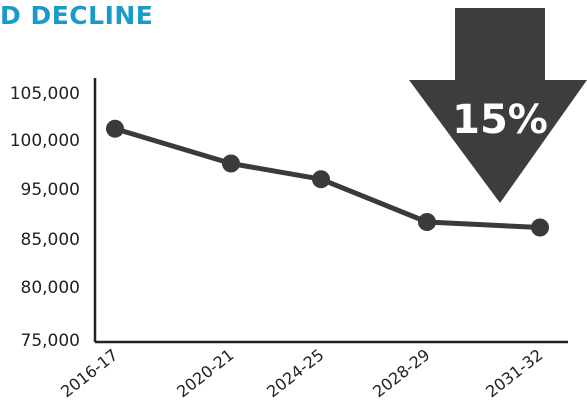 The image size is (587, 417). Describe the element at coordinates (401, 373) in the screenshot. I see `x-tick-label: 2028-29` at that location.